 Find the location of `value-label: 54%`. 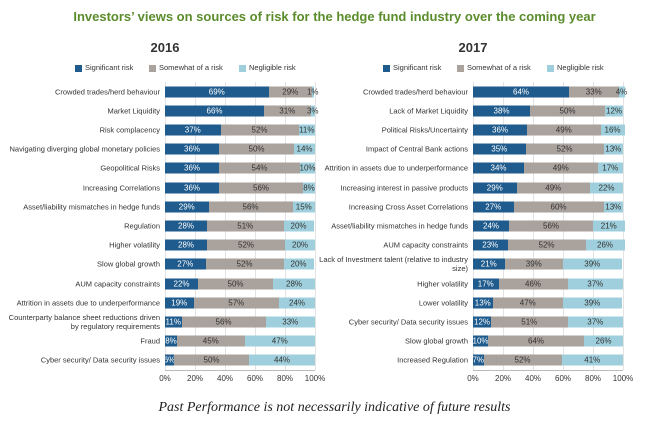

value-label: 54% is located at coordinates (259, 168).